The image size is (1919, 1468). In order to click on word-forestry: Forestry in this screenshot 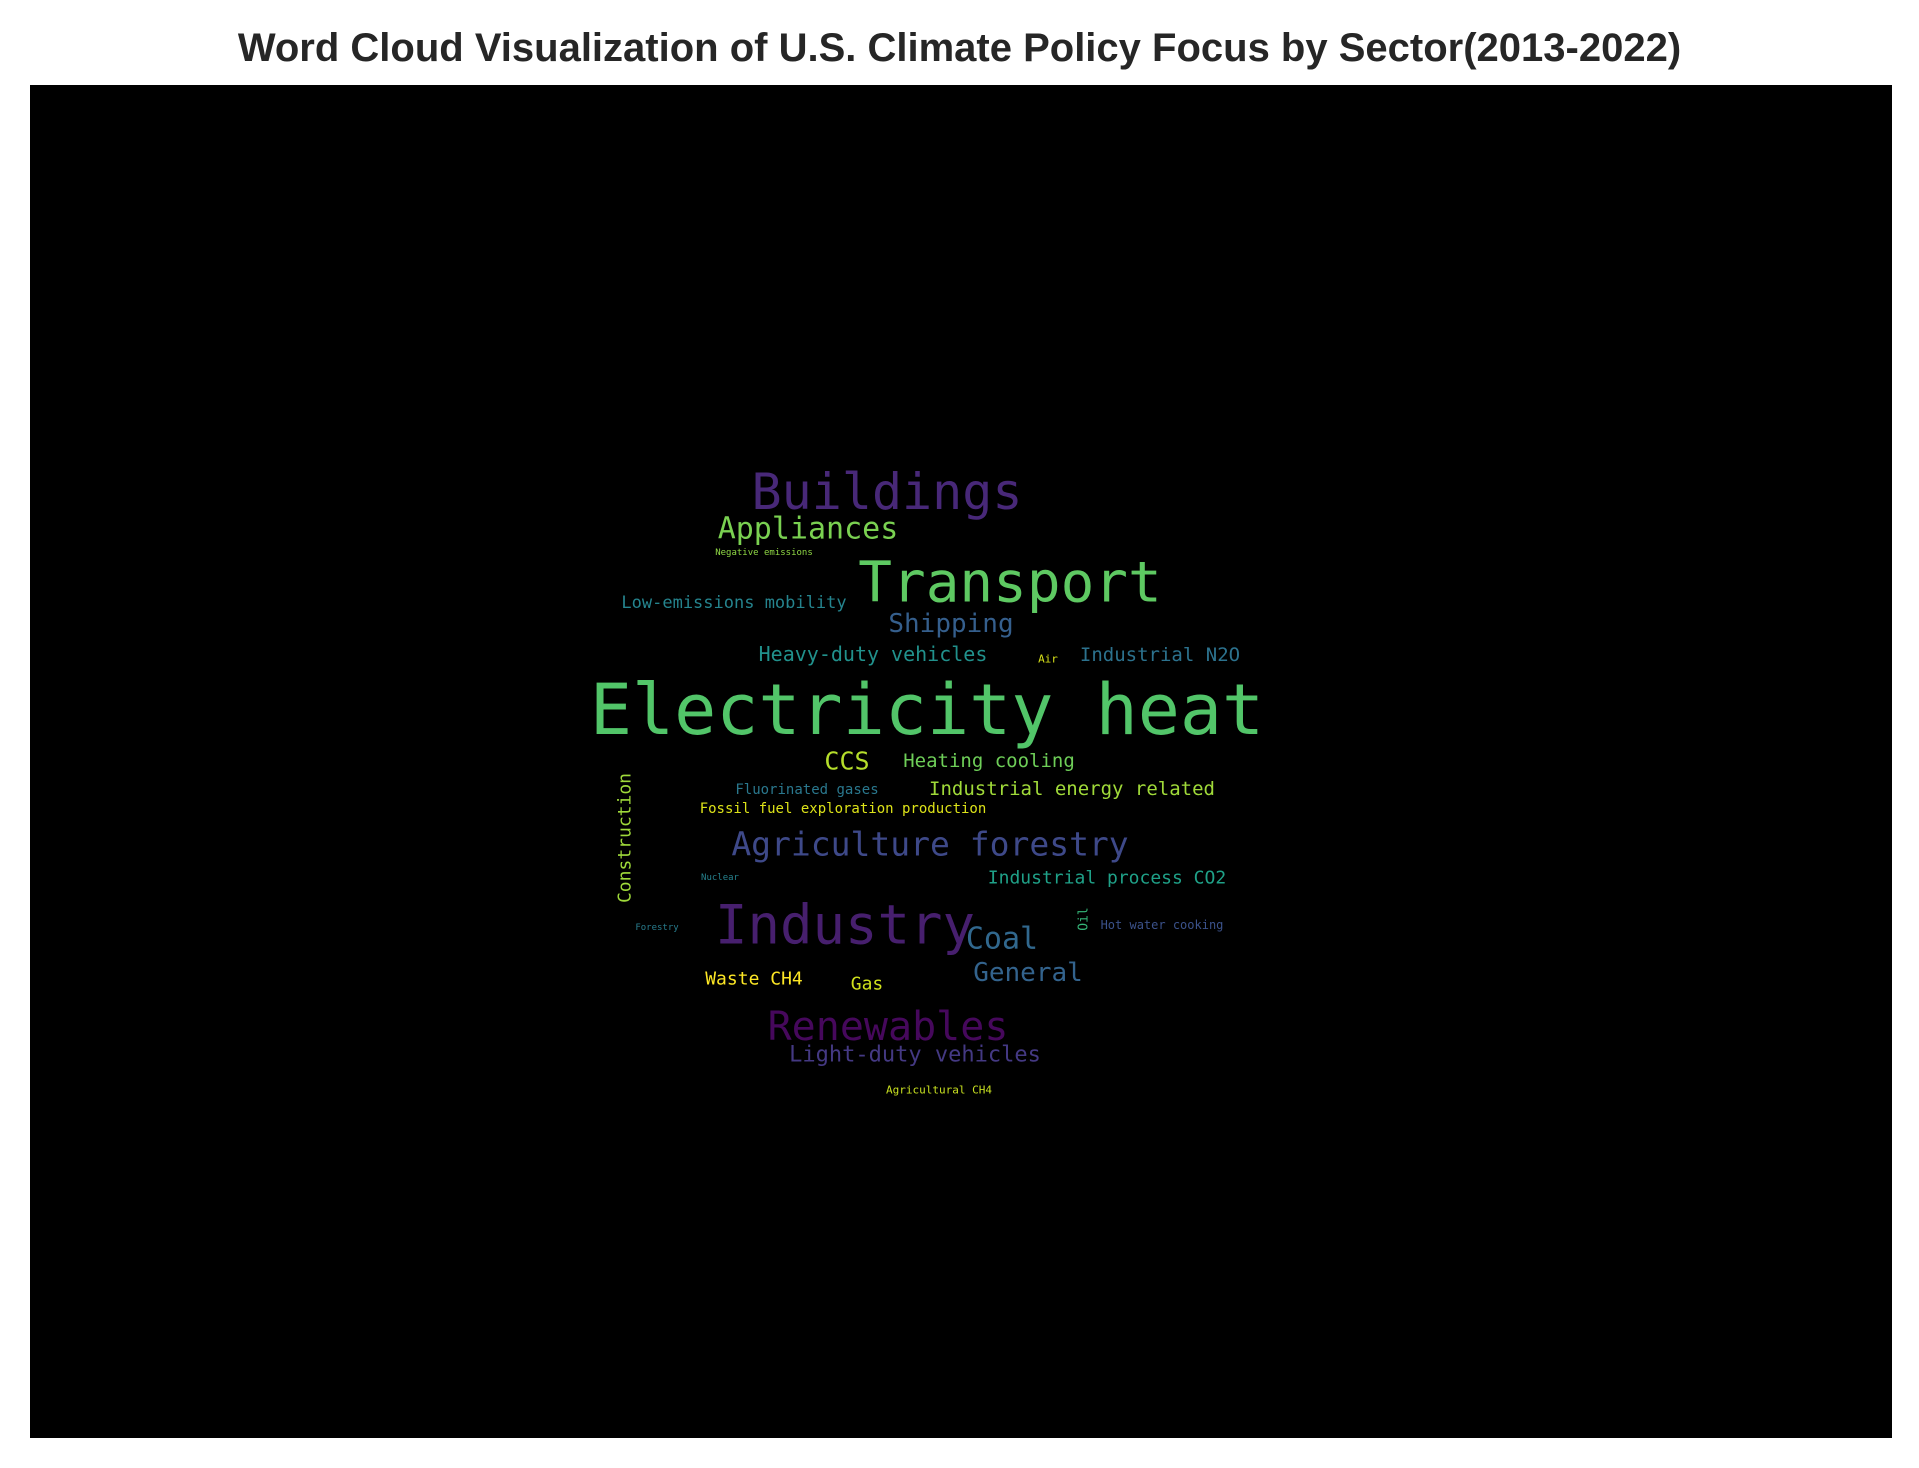, I will do `click(657, 928)`.